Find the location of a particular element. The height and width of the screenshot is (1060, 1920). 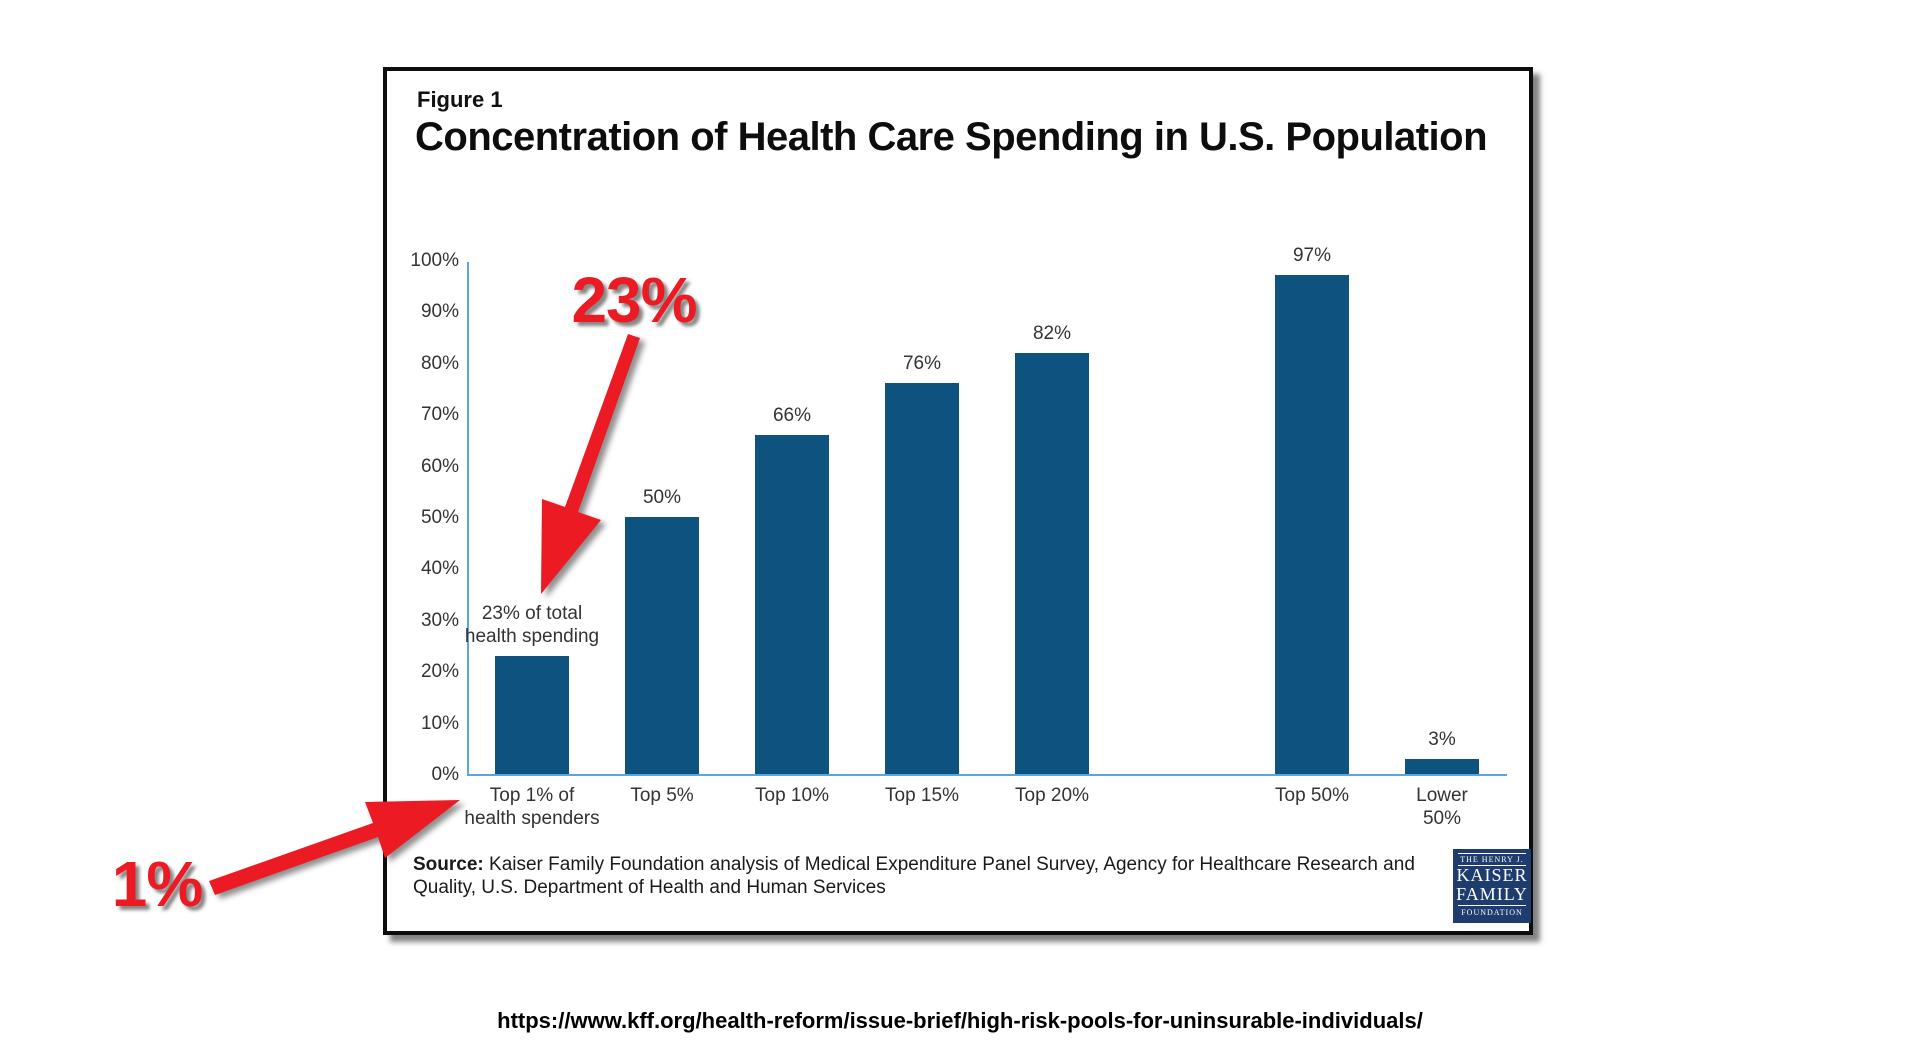

bar-top-1-of-health-spenders is located at coordinates (532, 715).